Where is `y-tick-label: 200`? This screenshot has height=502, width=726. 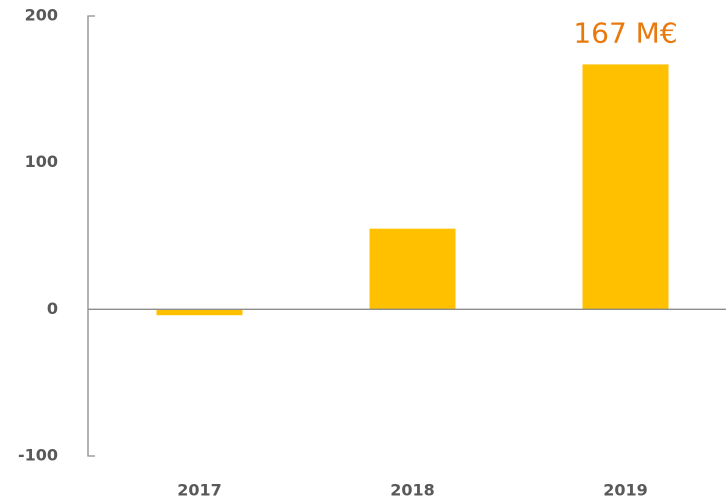 y-tick-label: 200 is located at coordinates (41, 15).